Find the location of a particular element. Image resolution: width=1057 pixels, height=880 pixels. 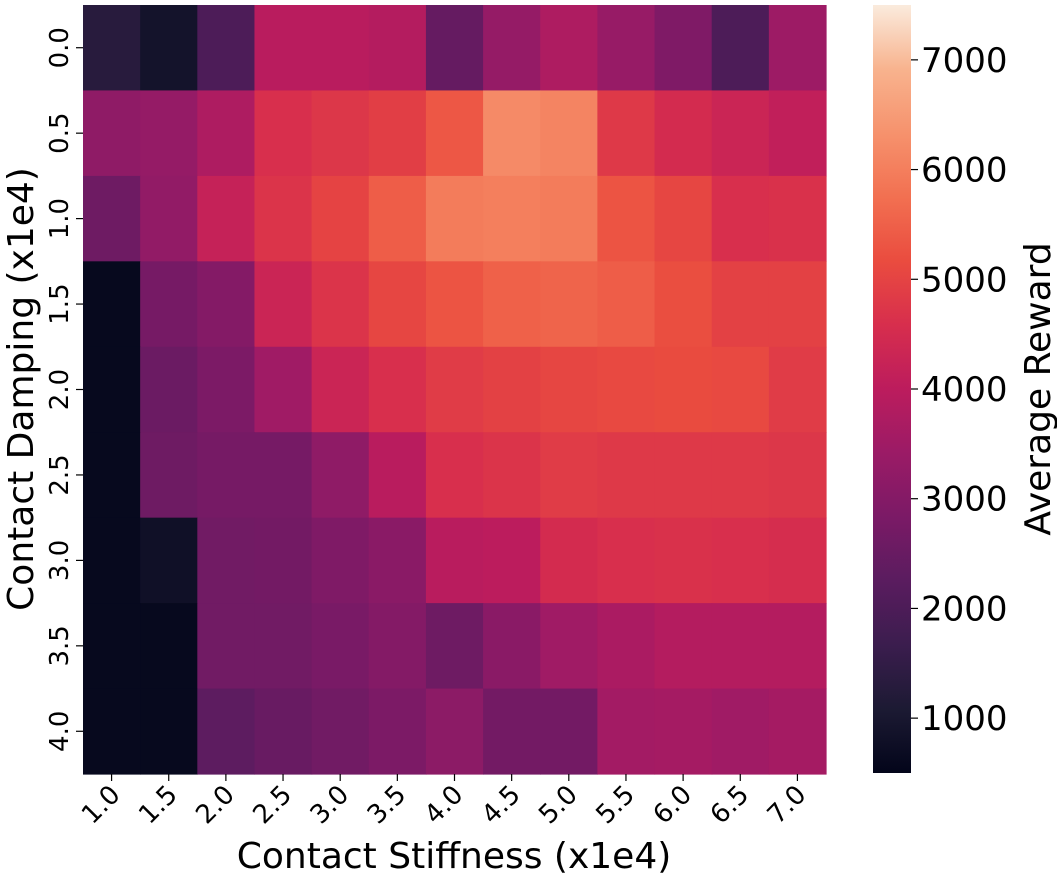

x-axis-label: Contact Stiffness (x1e4) is located at coordinates (454, 856).